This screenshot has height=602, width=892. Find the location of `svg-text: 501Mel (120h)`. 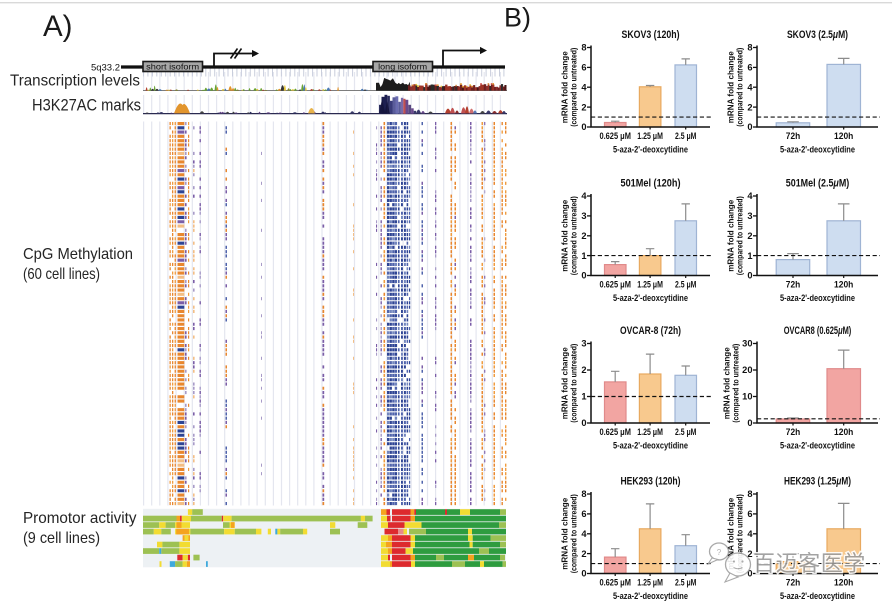

svg-text: 501Mel (120h) is located at coordinates (651, 184).